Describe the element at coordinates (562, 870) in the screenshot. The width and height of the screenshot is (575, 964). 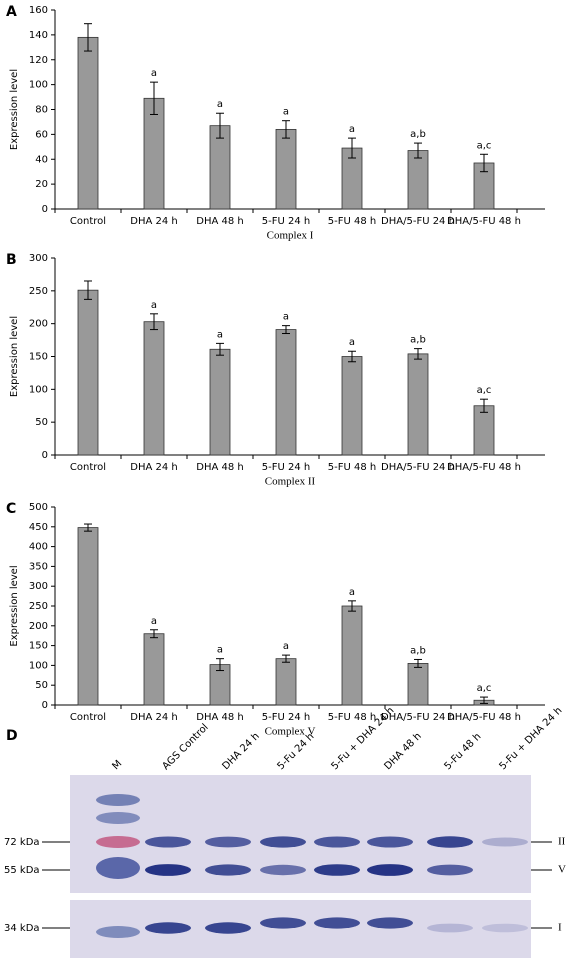
I see `complex-label: V` at that location.